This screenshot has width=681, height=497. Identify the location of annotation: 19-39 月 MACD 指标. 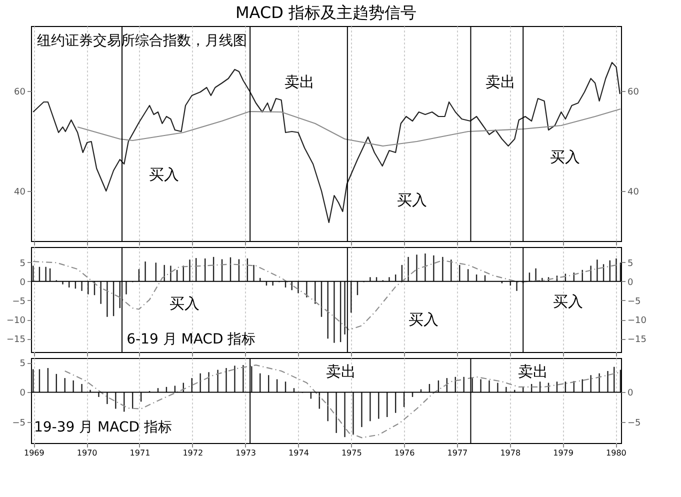
(103, 428).